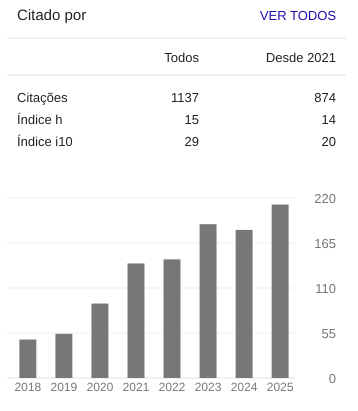  What do you see at coordinates (329, 141) in the screenshot?
I see `data-label: 20` at bounding box center [329, 141].